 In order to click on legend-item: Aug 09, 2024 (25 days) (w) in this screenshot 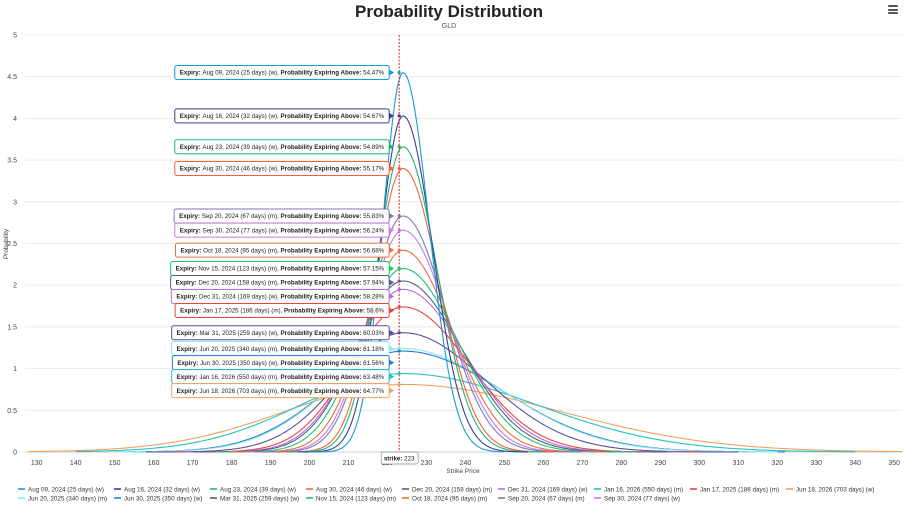, I will do `click(61, 489)`.